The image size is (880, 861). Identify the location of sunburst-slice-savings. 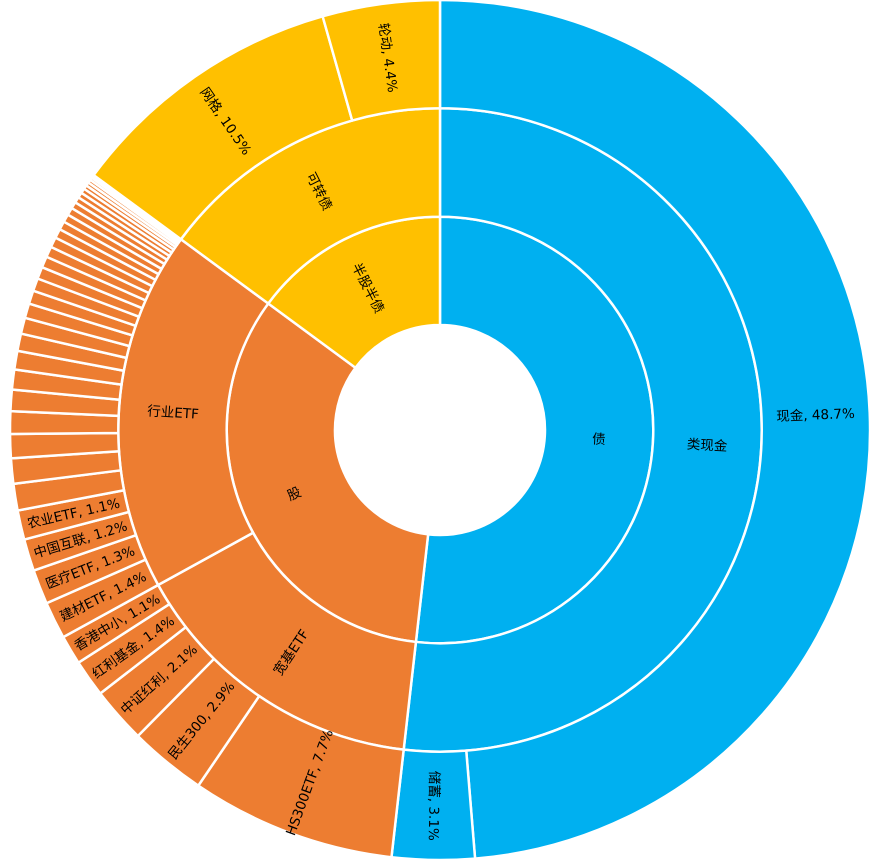
(433, 804).